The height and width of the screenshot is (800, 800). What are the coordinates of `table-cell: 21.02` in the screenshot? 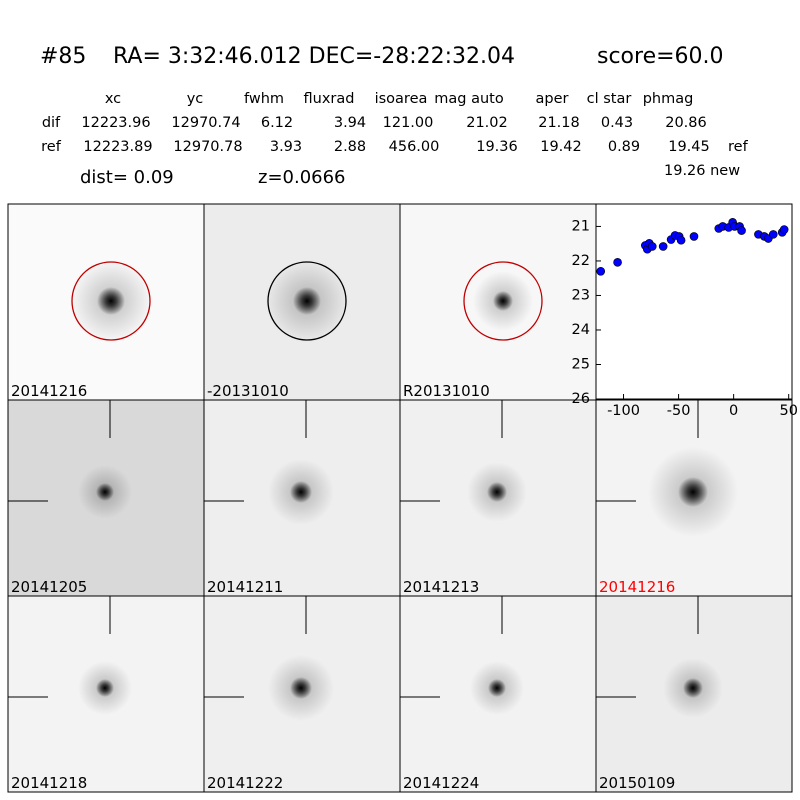 It's located at (487, 123).